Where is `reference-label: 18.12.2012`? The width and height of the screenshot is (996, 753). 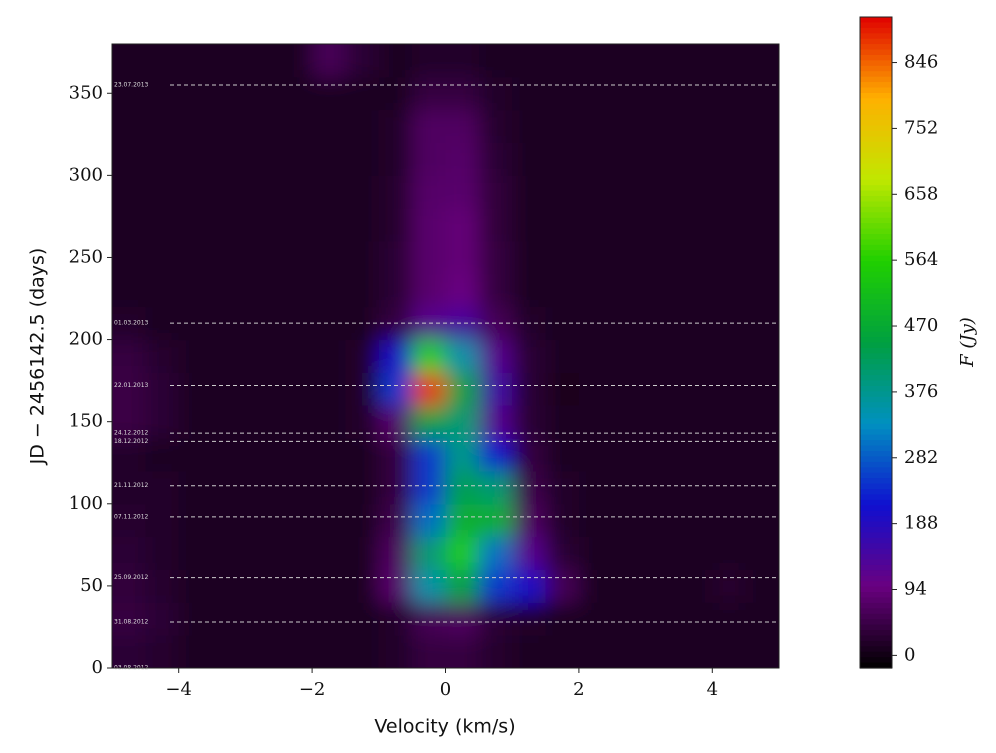
reference-label: 18.12.2012 is located at coordinates (131, 441).